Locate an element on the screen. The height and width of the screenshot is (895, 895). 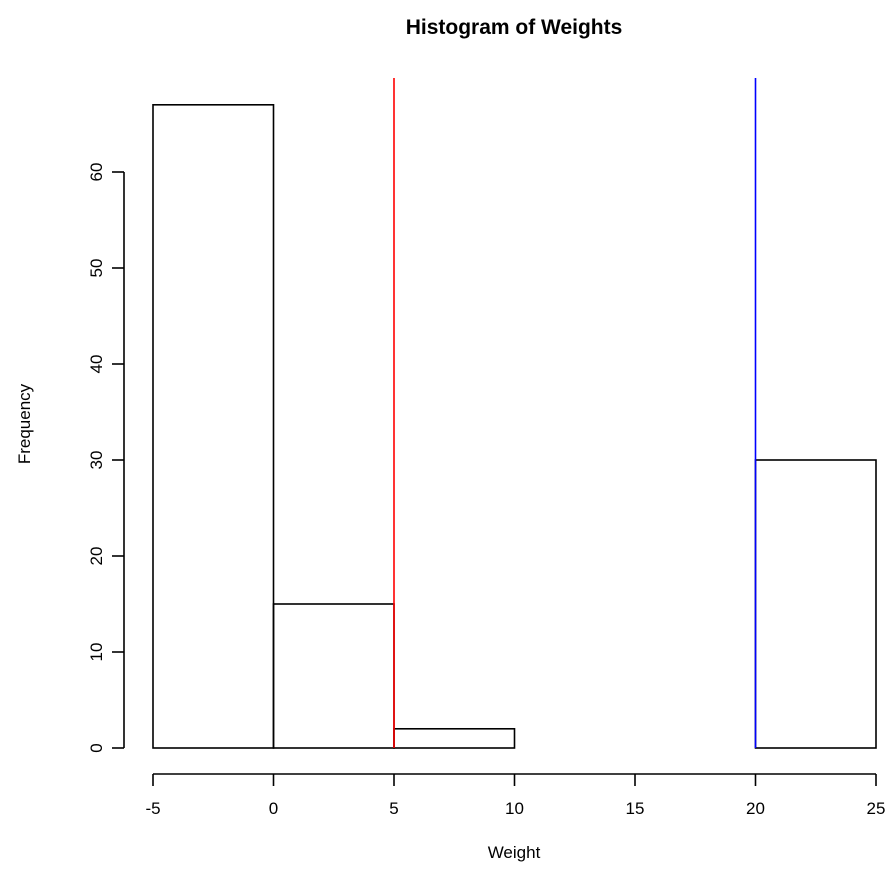
y-tick-label: 50 is located at coordinates (96, 268).